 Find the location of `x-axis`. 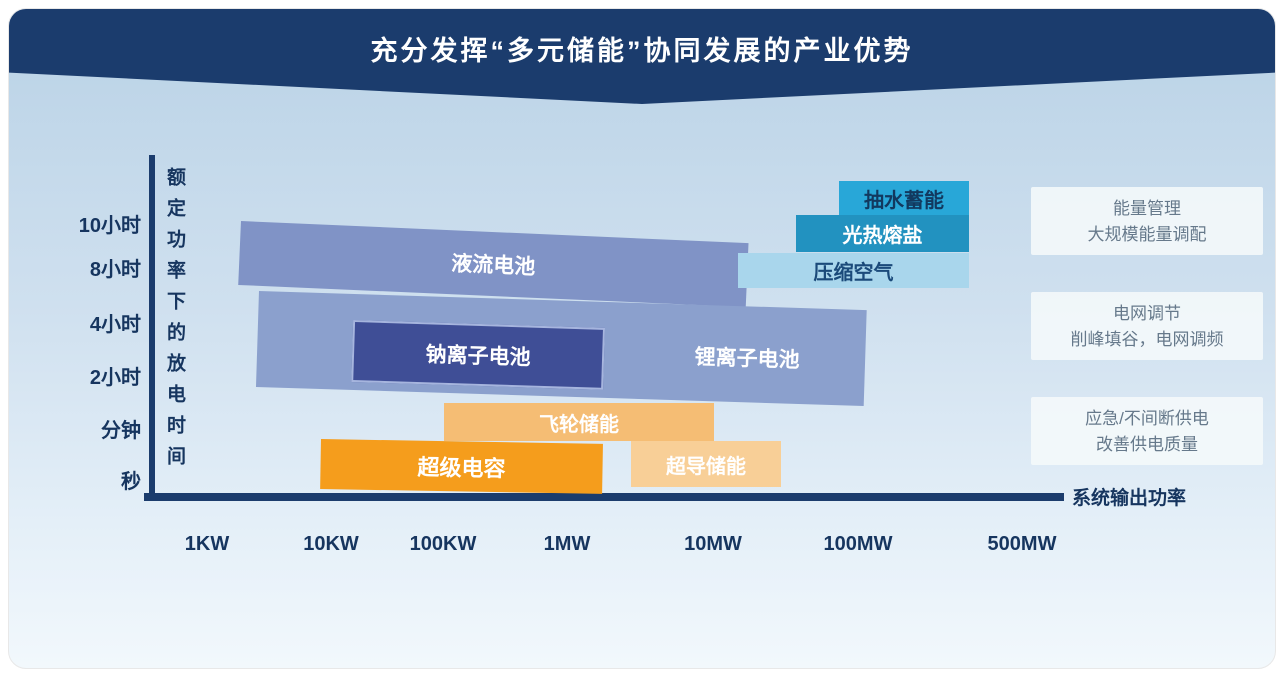

x-axis is located at coordinates (604, 497).